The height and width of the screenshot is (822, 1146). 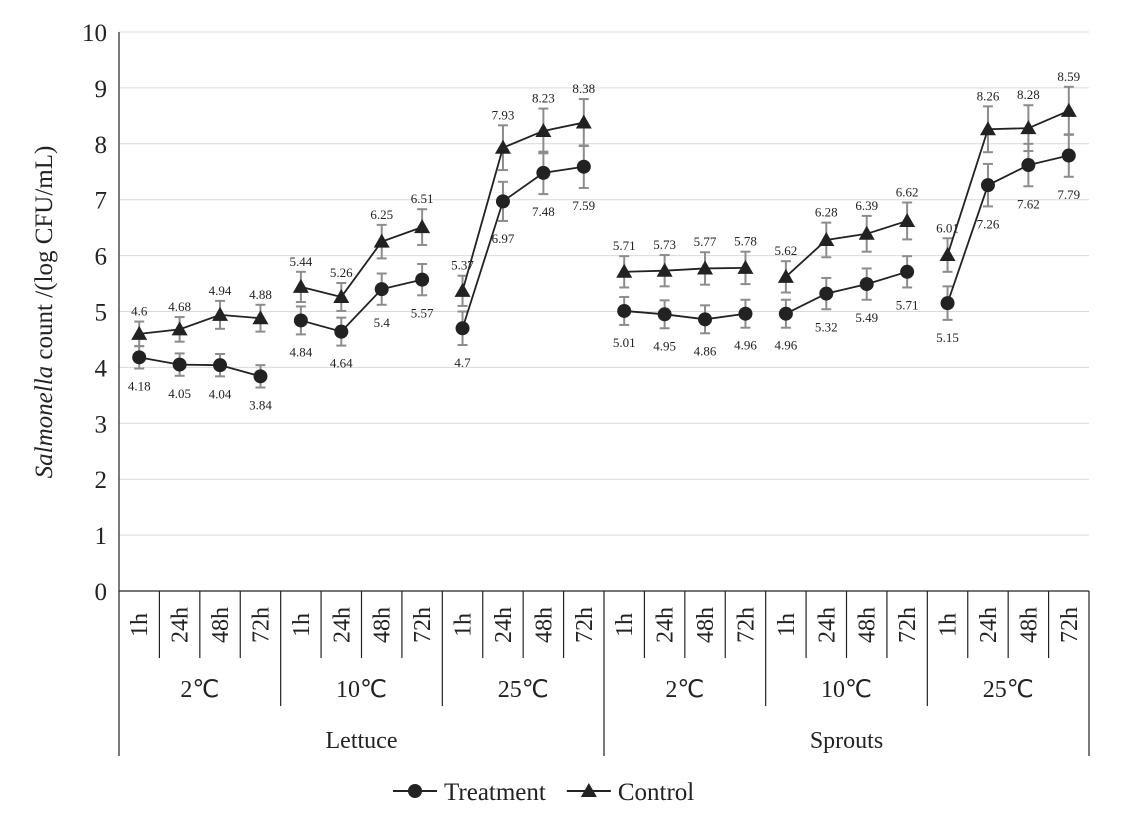 What do you see at coordinates (220, 290) in the screenshot?
I see `control-data-label: 4.94` at bounding box center [220, 290].